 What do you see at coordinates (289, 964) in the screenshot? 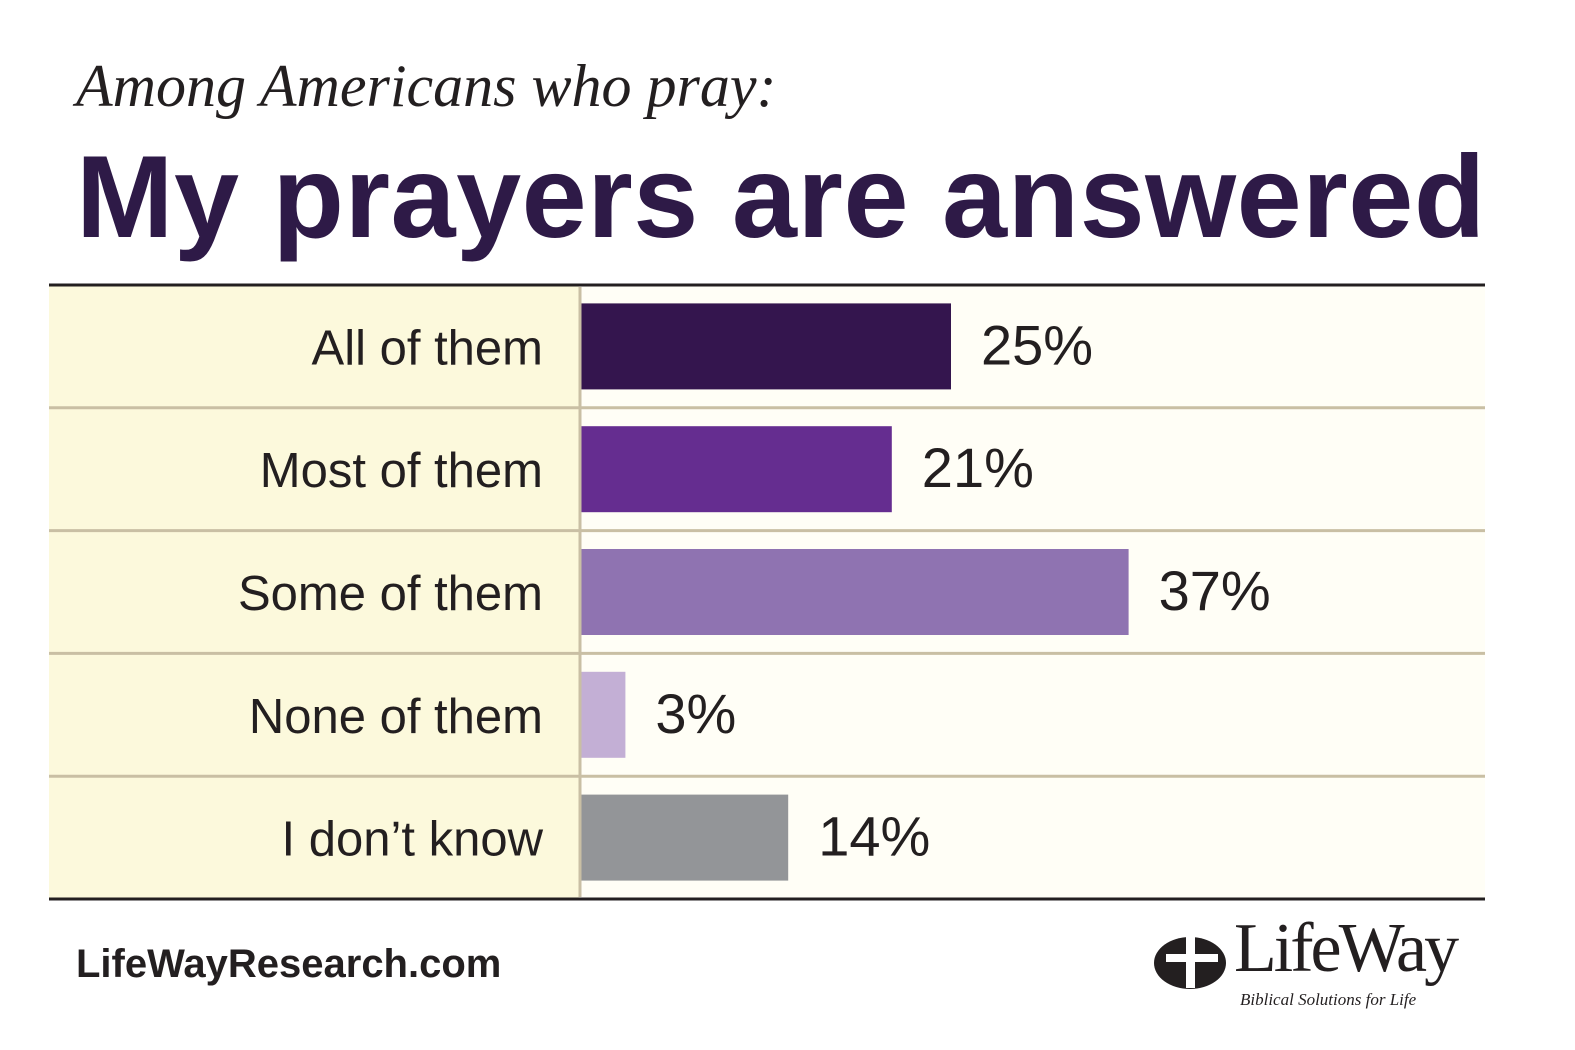
I see `website-url: LifeWayResearch.com` at bounding box center [289, 964].